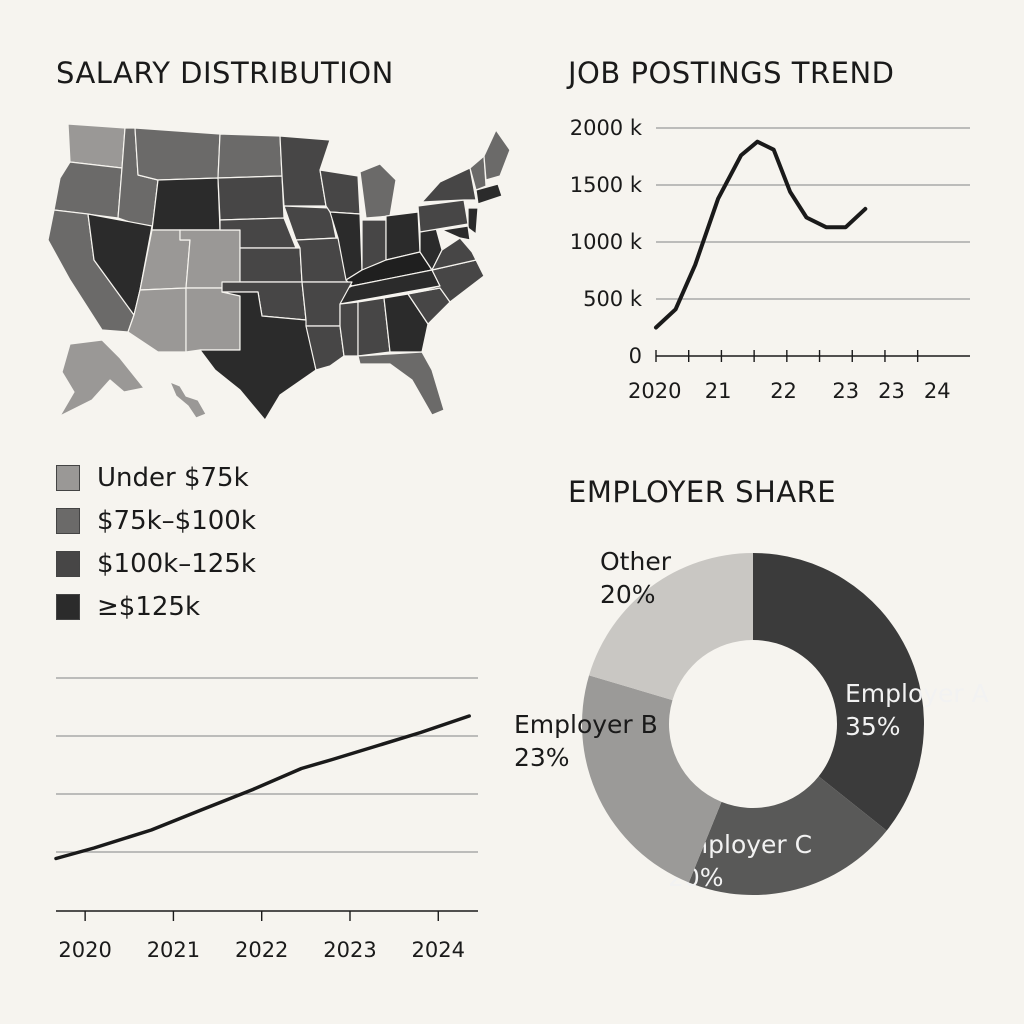 This screenshot has height=1024, width=1024. I want to click on salary-trend-chart: 2020 2021 2022 2023 2024, so click(266, 819).